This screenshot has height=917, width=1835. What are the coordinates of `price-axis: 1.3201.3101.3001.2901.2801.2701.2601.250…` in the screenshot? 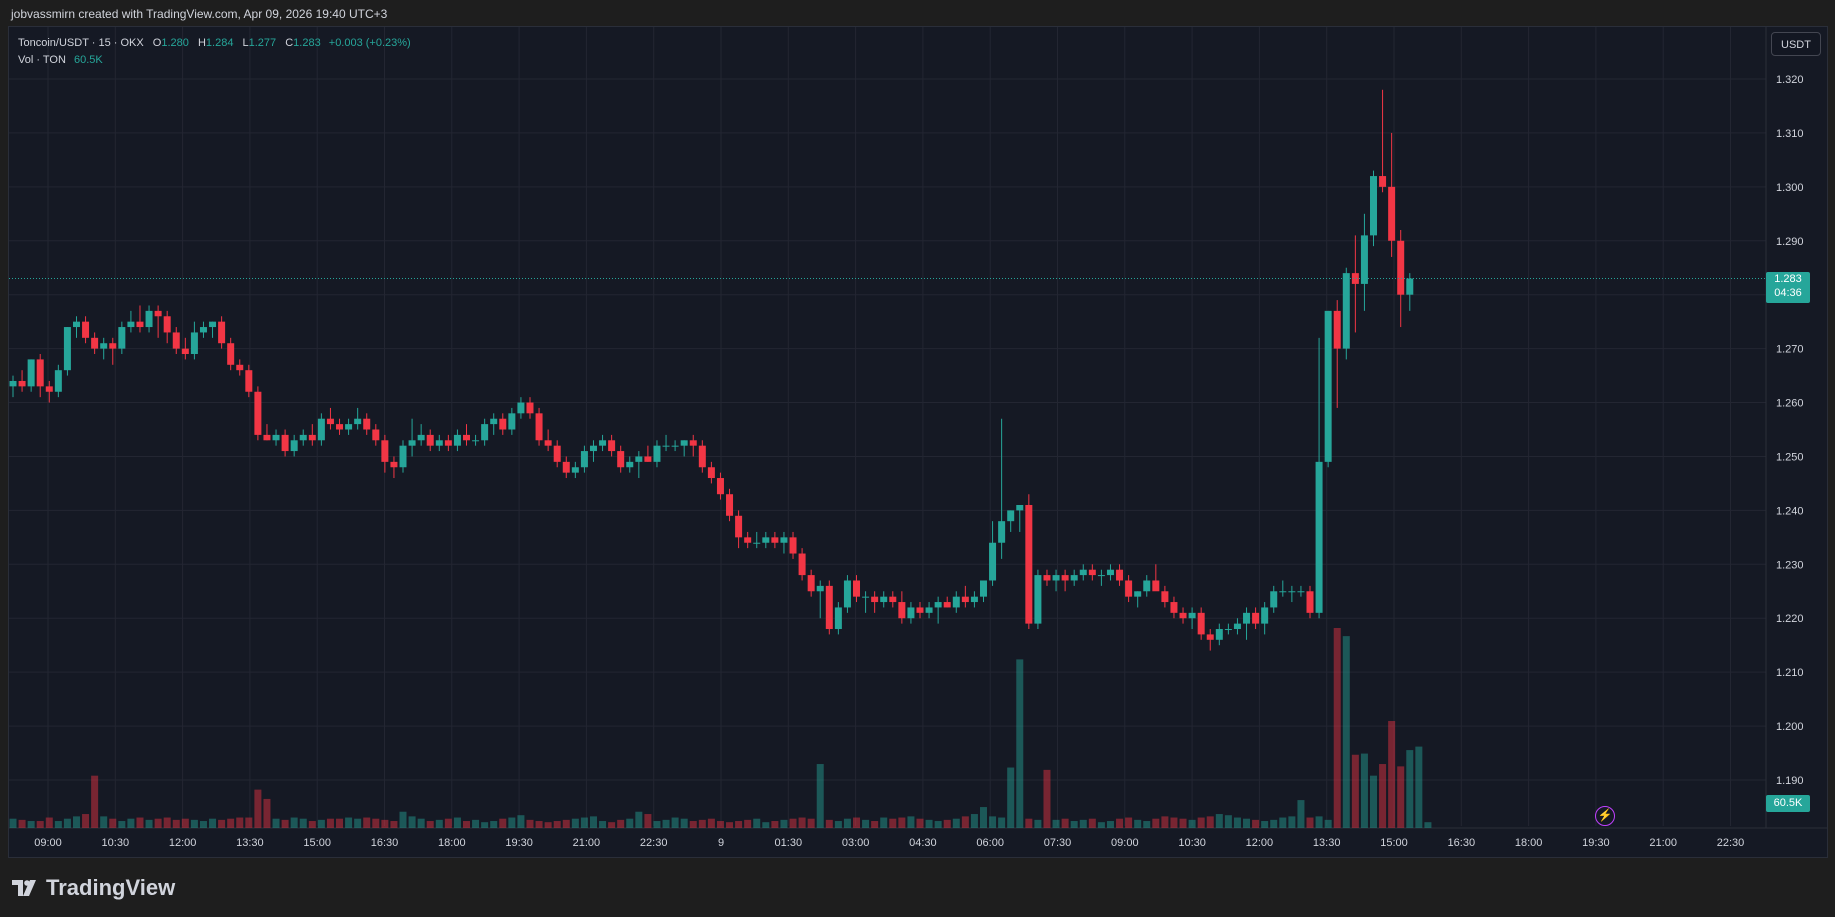 It's located at (1790, 430).